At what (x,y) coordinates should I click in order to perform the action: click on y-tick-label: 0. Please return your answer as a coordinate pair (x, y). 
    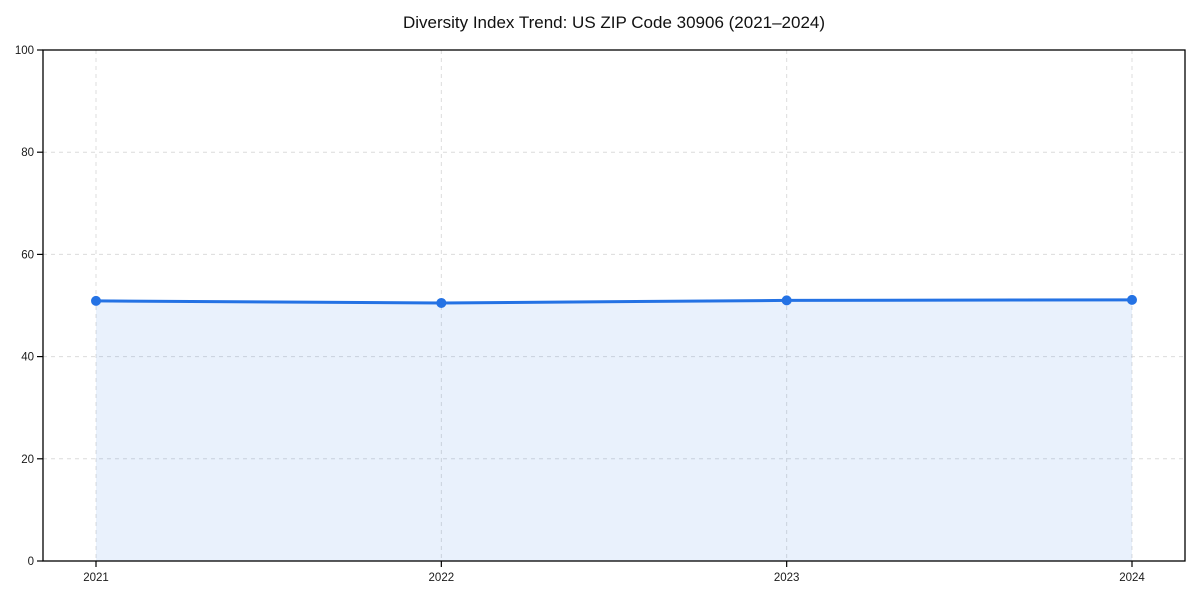
    Looking at the image, I should click on (31, 562).